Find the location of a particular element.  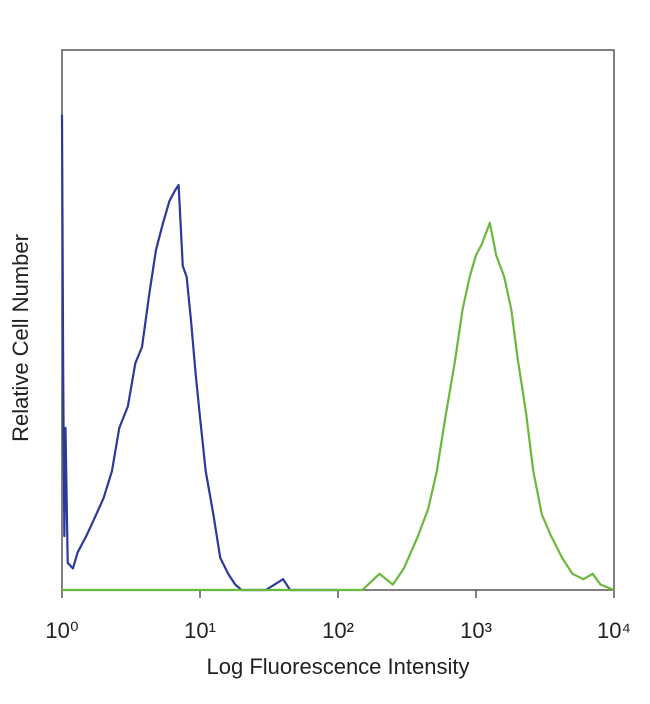

x-tick-label: 10⁰ is located at coordinates (61, 630).